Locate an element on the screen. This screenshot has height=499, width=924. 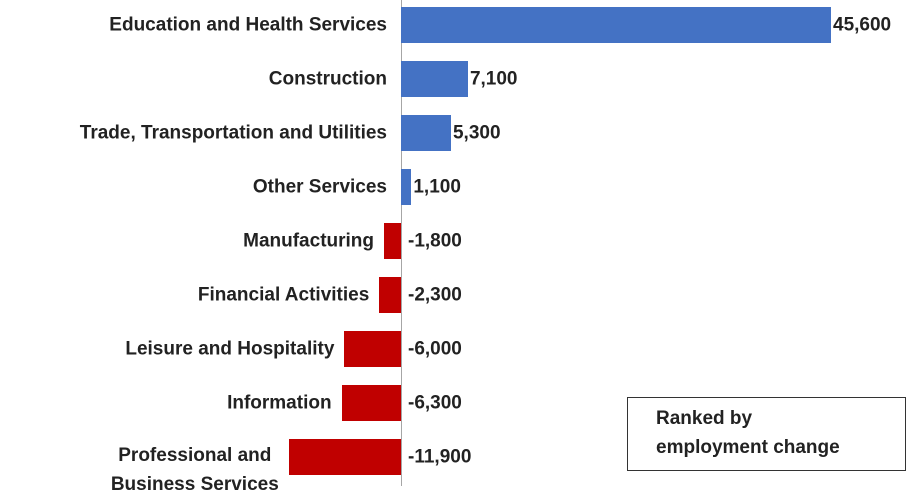
category-label: Professional and Business Services is located at coordinates (194, 470).